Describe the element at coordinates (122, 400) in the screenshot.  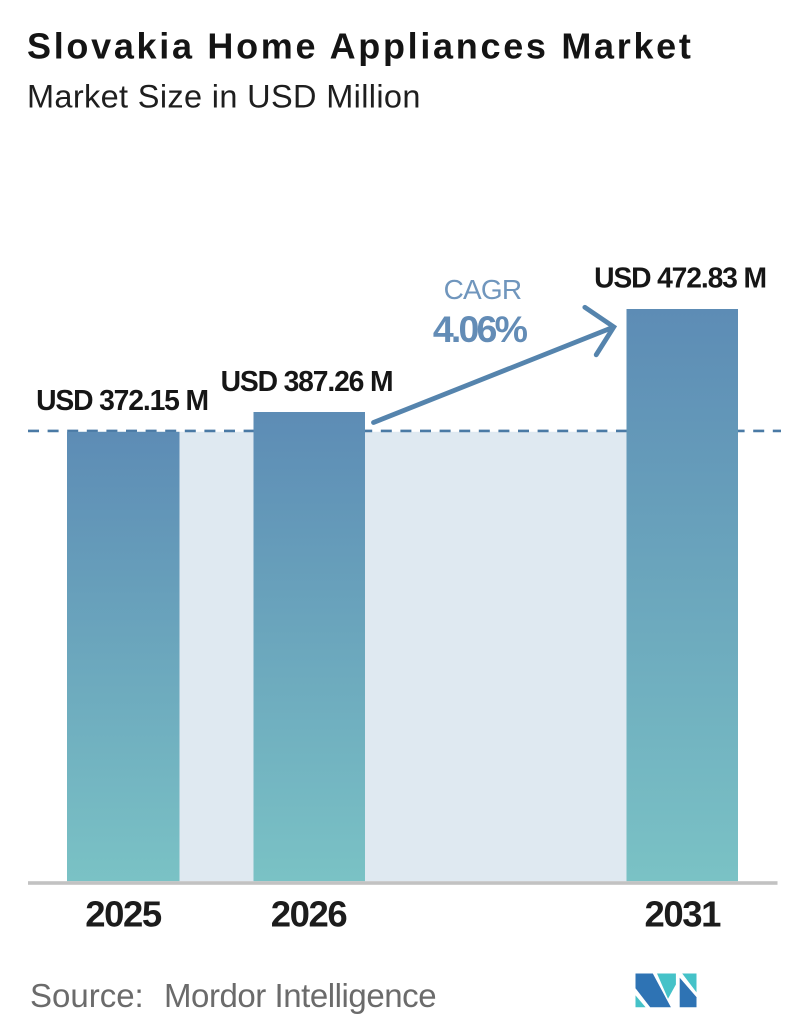
I see `svg-text: USD 372.15 M` at that location.